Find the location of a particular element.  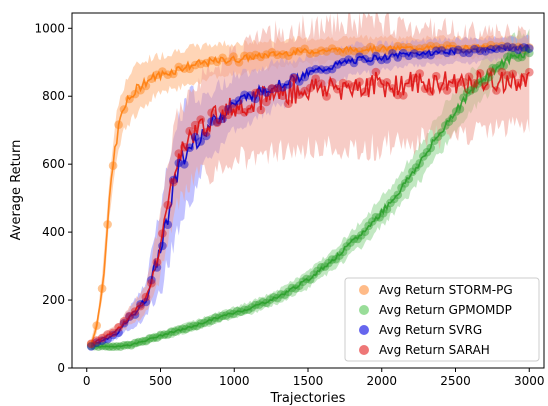

y-axis-label: Average Return is located at coordinates (16, 190).